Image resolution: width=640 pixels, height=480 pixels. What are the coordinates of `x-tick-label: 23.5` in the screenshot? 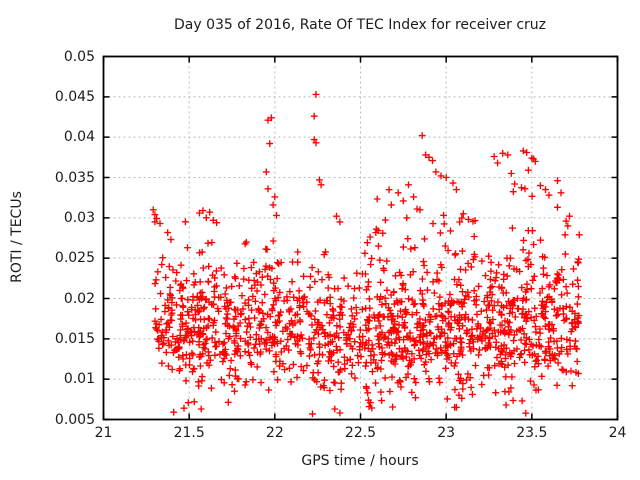 It's located at (532, 433).